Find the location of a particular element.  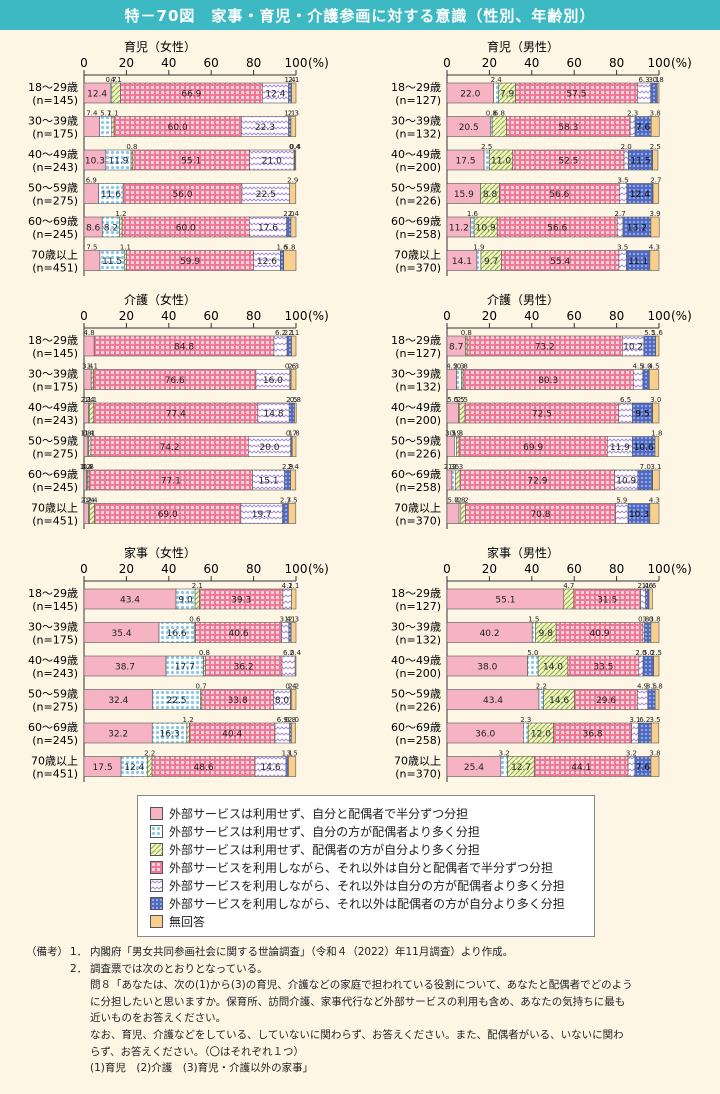

category-n: (n=370) is located at coordinates (418, 521).